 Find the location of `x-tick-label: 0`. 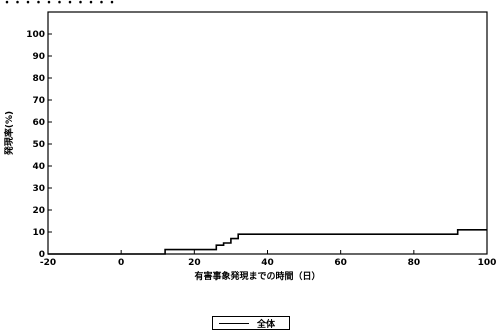

x-tick-label: 0 is located at coordinates (121, 263).